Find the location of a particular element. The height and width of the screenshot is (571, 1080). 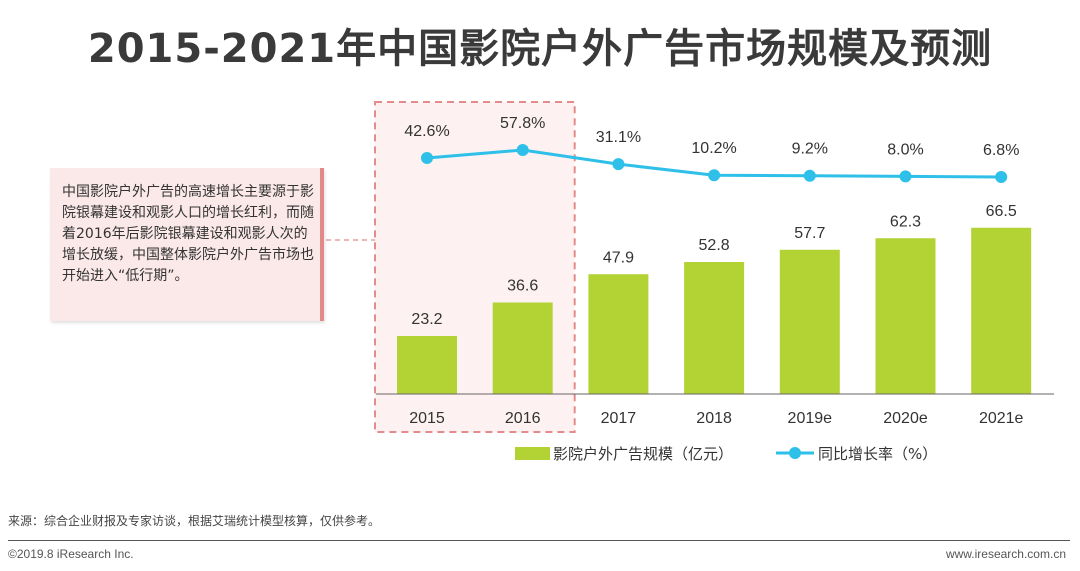

bar-label-2017: 47.9 is located at coordinates (618, 257).